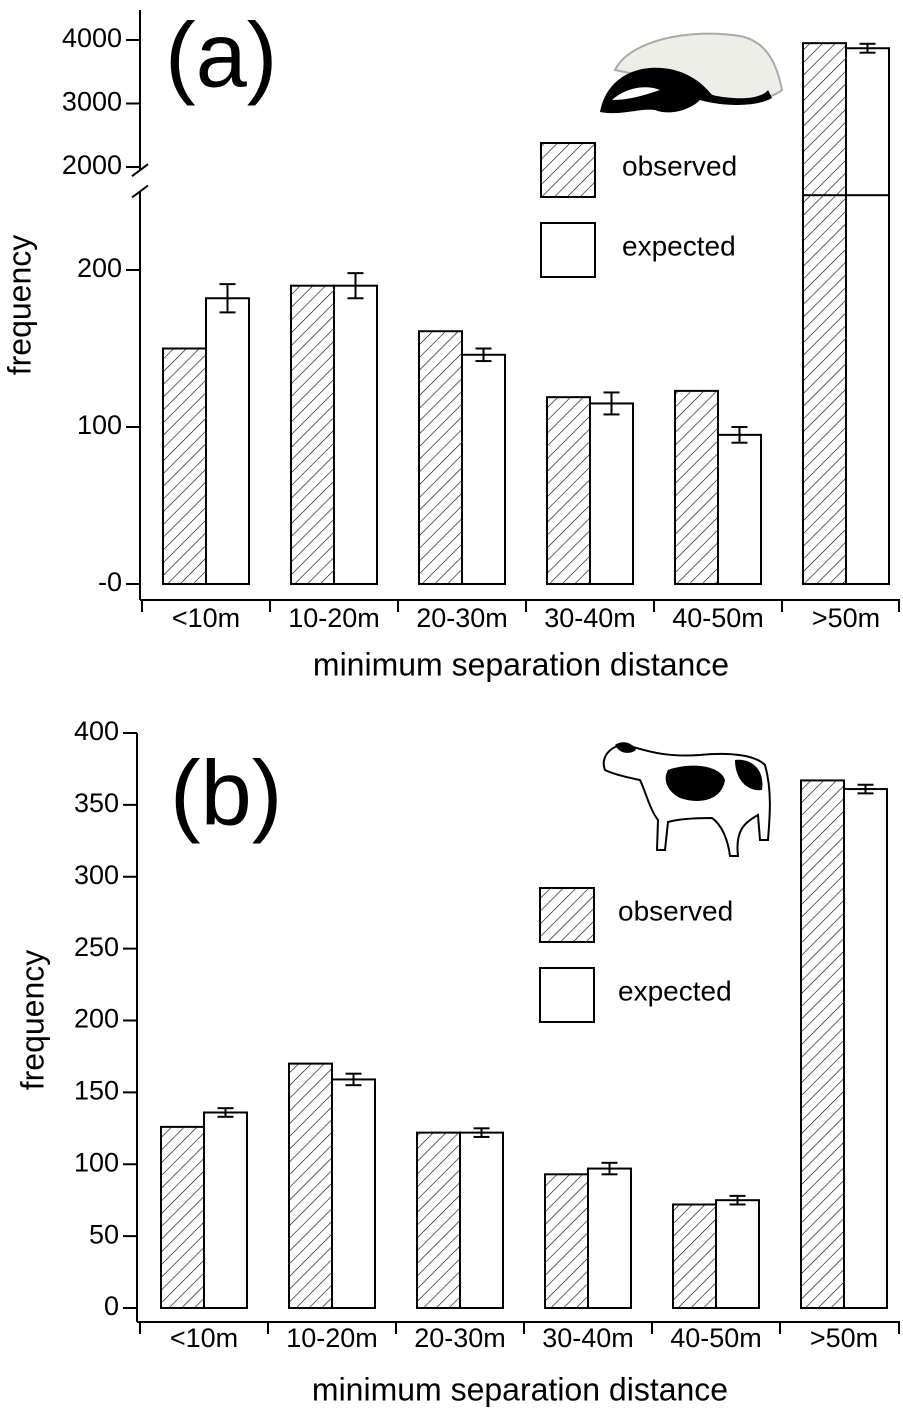 The image size is (903, 1414). I want to click on y-tick-label: 350, so click(96, 803).